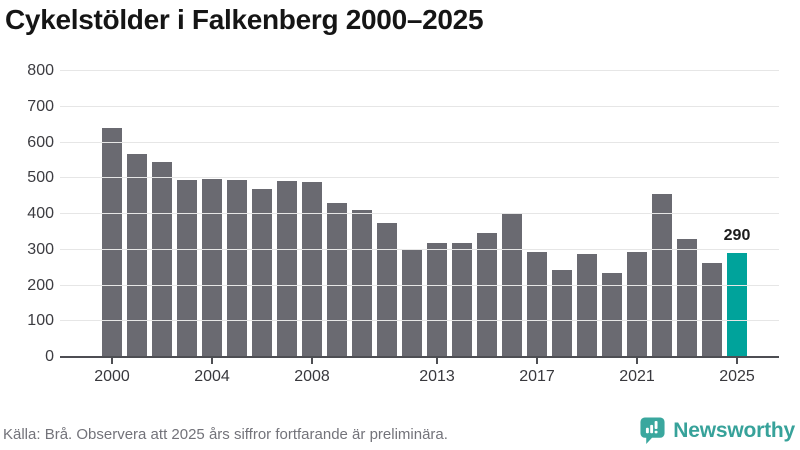 The height and width of the screenshot is (450, 800). What do you see at coordinates (712, 309) in the screenshot?
I see `bar-2024` at bounding box center [712, 309].